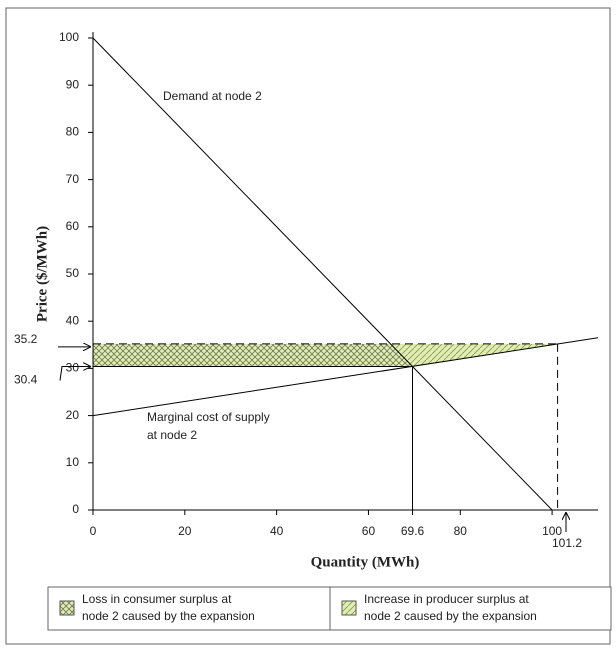 The width and height of the screenshot is (616, 656). What do you see at coordinates (73, 132) in the screenshot?
I see `y-tick-label: 80` at bounding box center [73, 132].